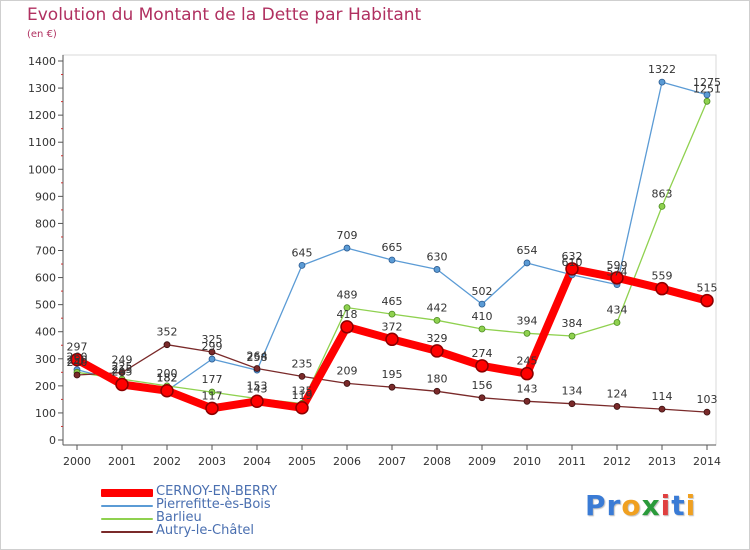 This screenshot has height=550, width=750. I want to click on data-label: 325, so click(212, 339).